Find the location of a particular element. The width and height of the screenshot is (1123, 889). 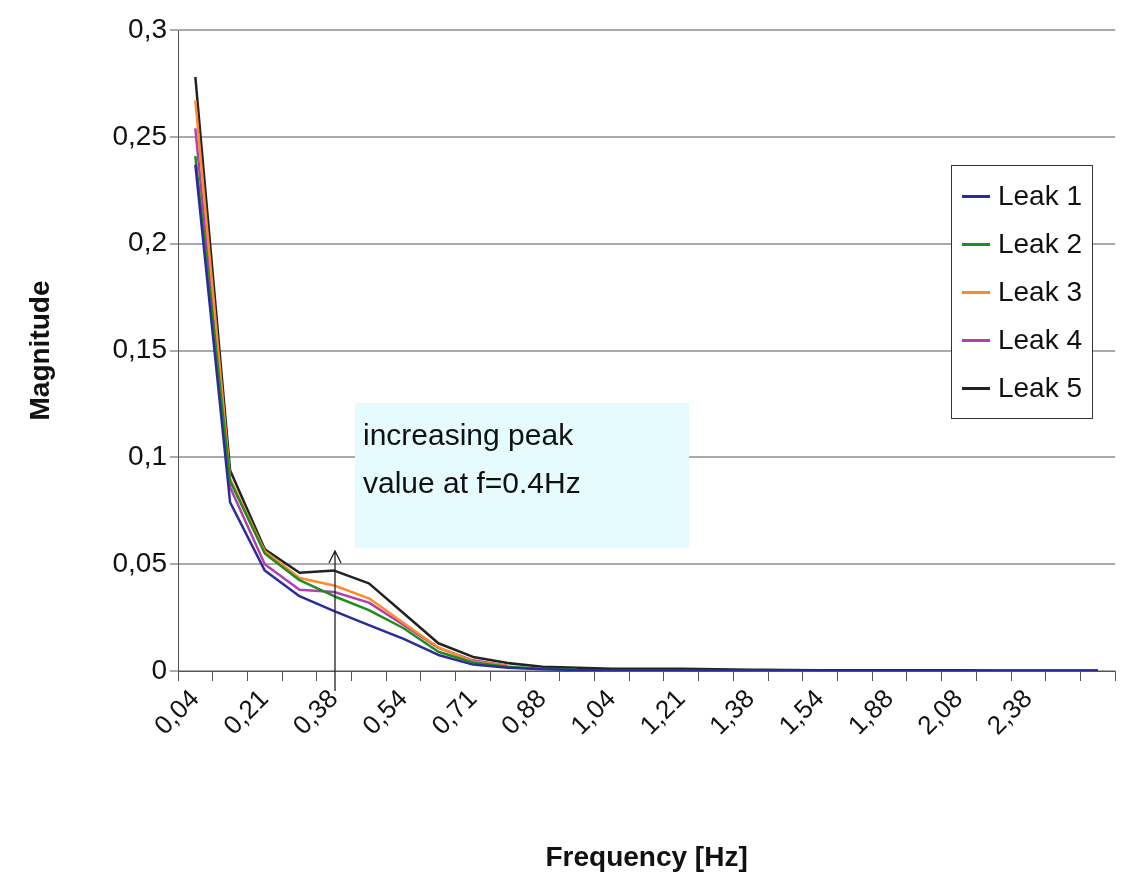

y-tick-label: 0,3 is located at coordinates (147, 28).